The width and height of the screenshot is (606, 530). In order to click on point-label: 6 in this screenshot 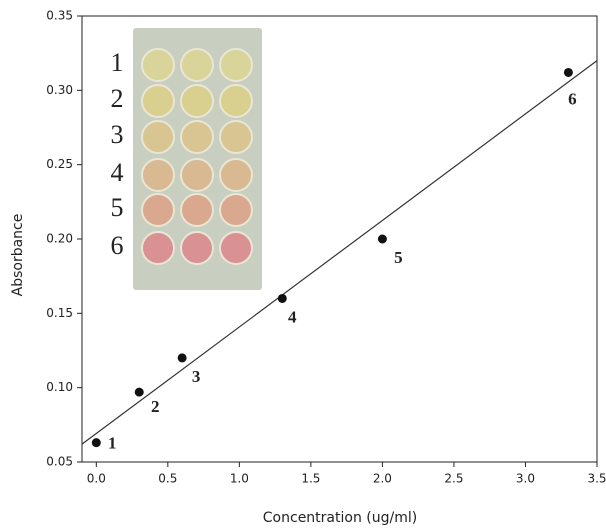, I will do `click(572, 98)`.